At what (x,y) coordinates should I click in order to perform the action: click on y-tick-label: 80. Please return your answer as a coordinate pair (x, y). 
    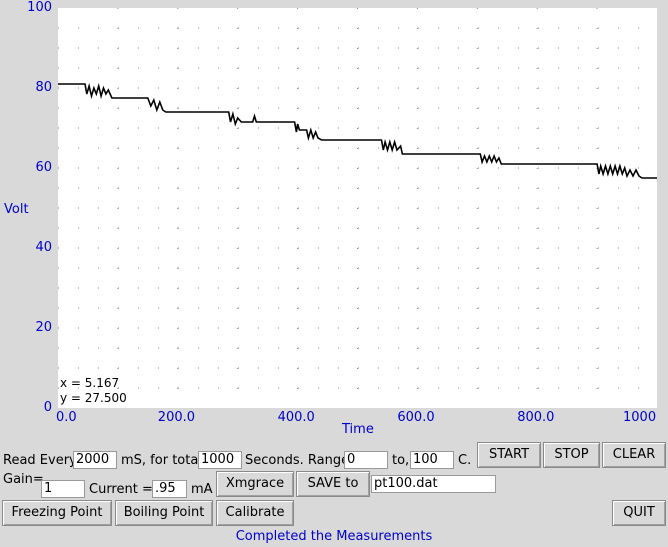
    Looking at the image, I should click on (43, 87).